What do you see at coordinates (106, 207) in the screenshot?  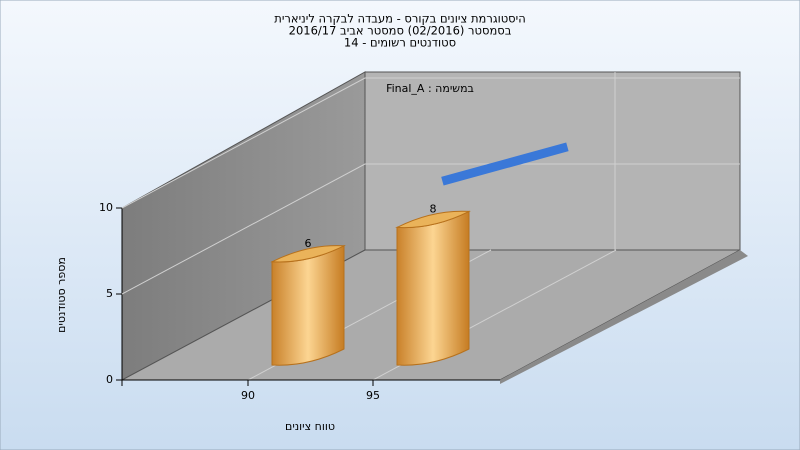 I see `y-tick-label: 10` at bounding box center [106, 207].